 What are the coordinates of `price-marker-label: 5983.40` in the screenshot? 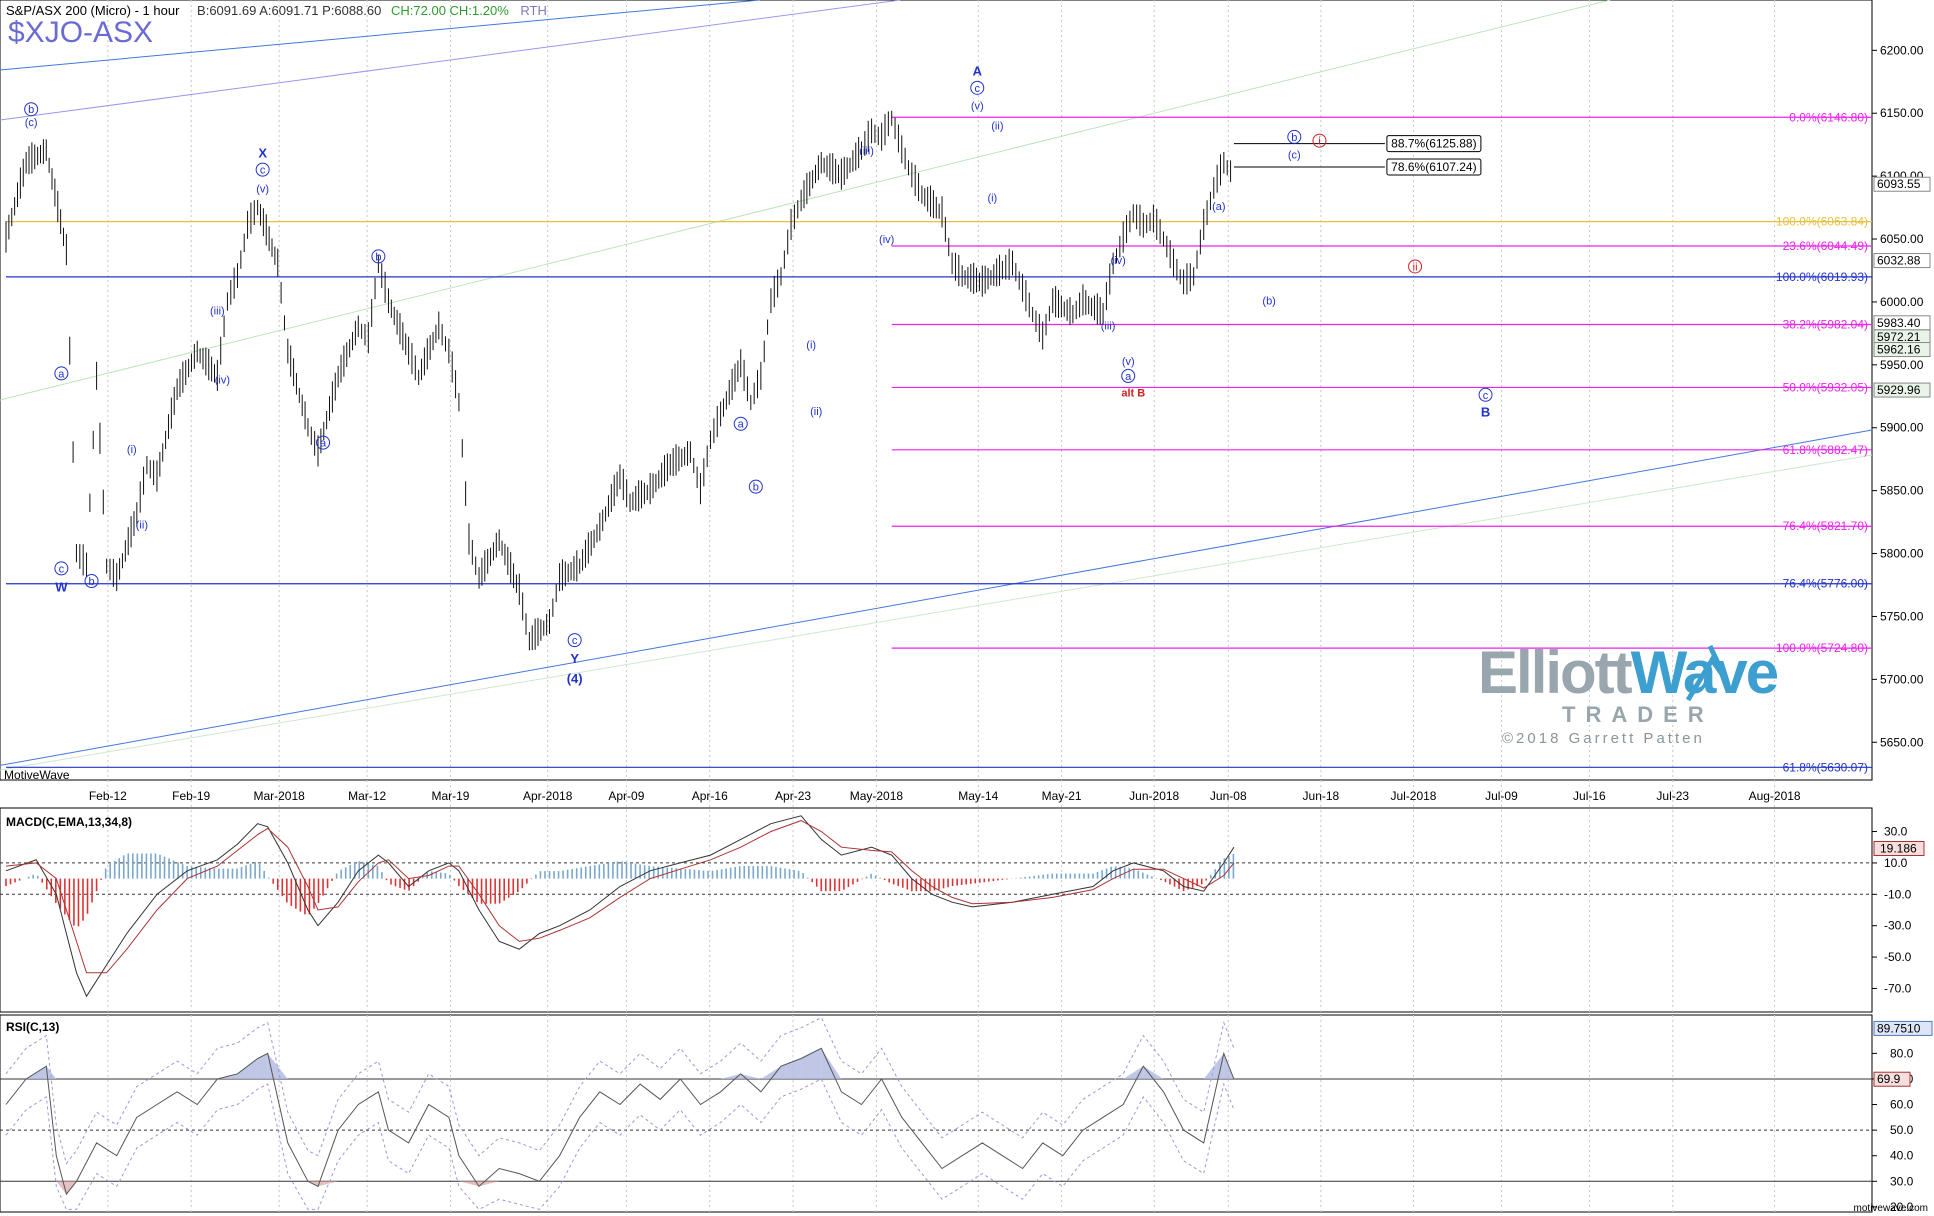 It's located at (1899, 323).